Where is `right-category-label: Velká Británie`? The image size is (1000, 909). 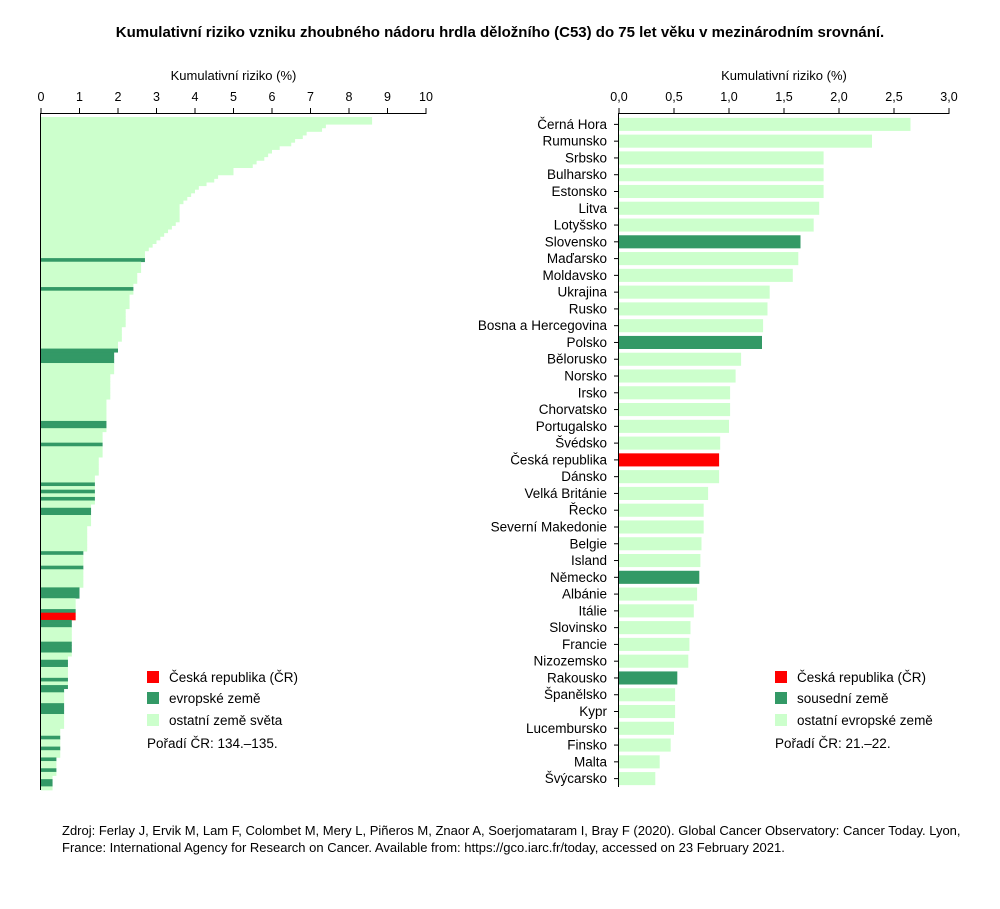
right-category-label: Velká Británie is located at coordinates (565, 493).